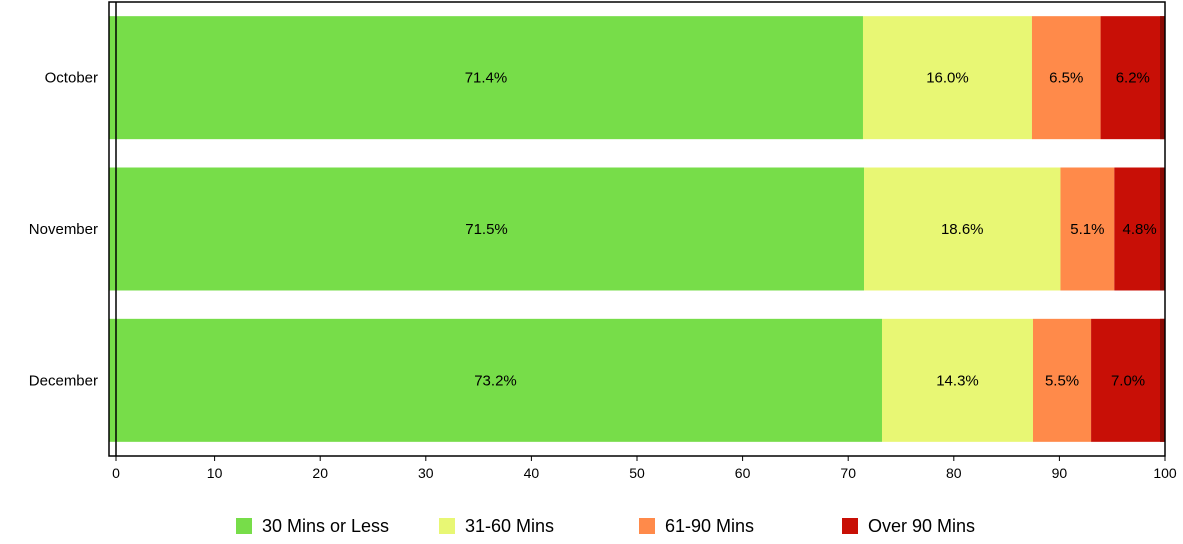 Image resolution: width=1183 pixels, height=544 pixels. What do you see at coordinates (215, 473) in the screenshot?
I see `x-tick-label: 10` at bounding box center [215, 473].